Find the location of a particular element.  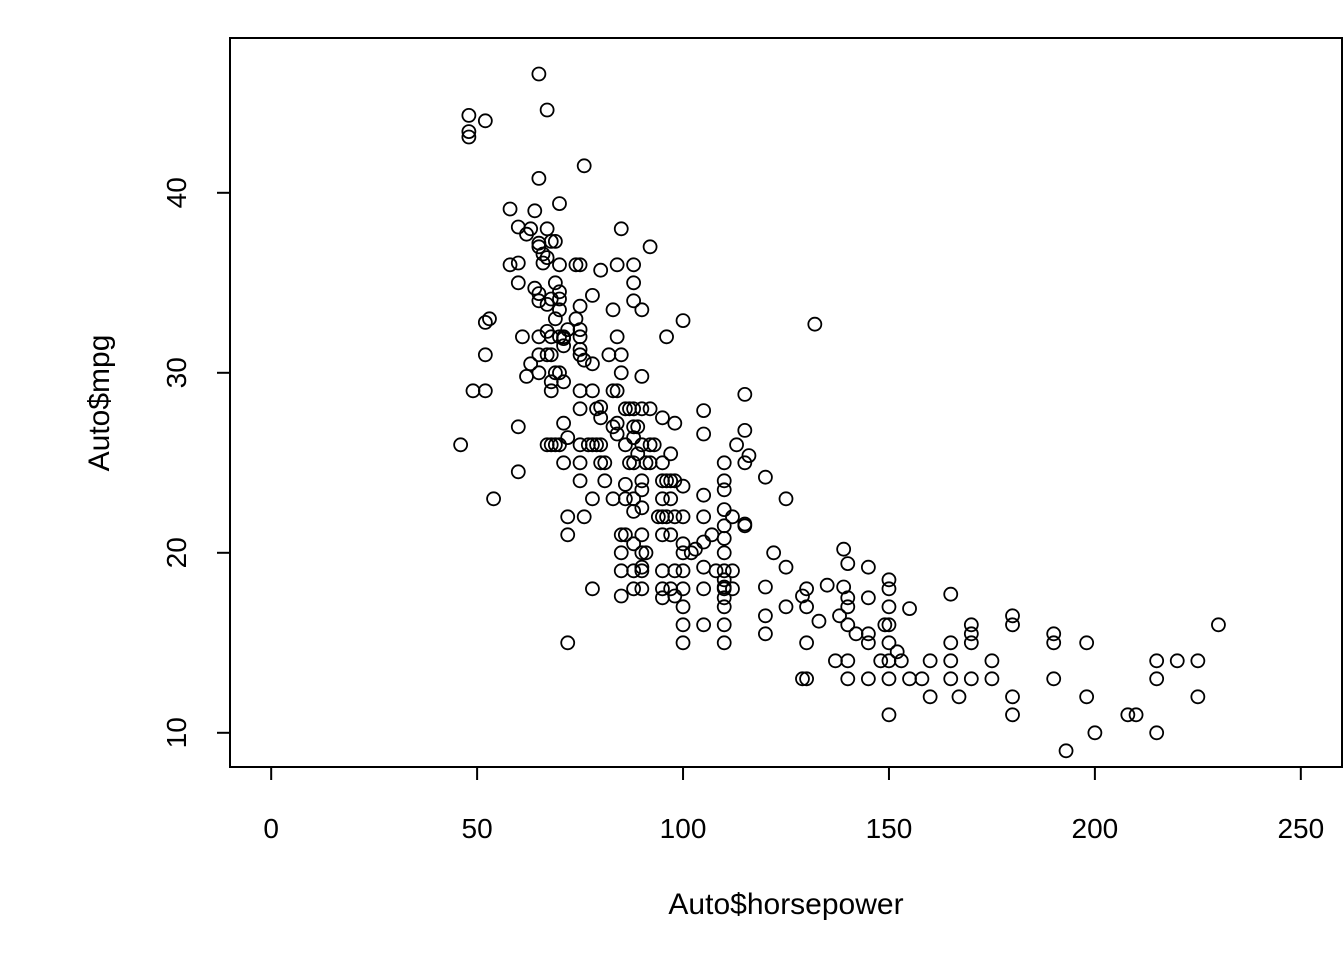

x-tick-label: 200 is located at coordinates (1095, 828).